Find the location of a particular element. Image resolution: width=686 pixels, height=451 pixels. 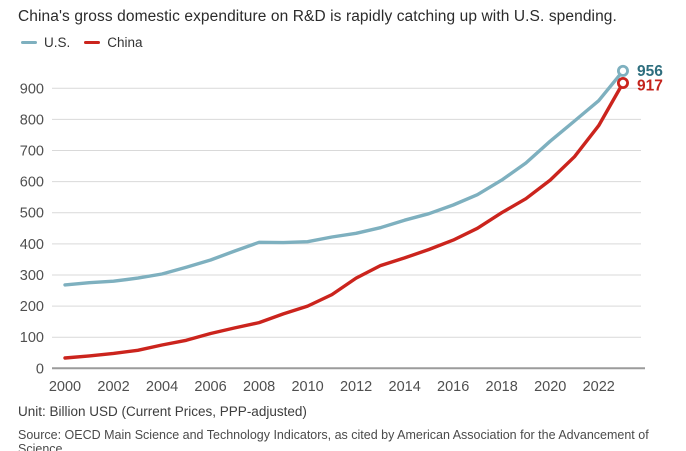

china-end-value-label: 917 is located at coordinates (650, 86).